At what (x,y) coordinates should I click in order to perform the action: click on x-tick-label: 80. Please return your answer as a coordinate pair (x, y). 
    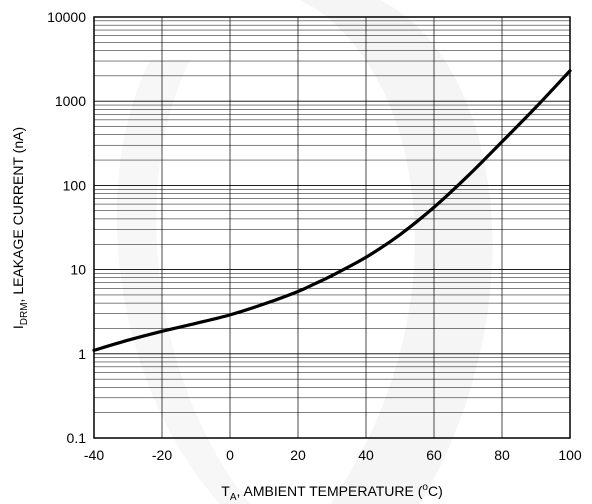
    Looking at the image, I should click on (502, 455).